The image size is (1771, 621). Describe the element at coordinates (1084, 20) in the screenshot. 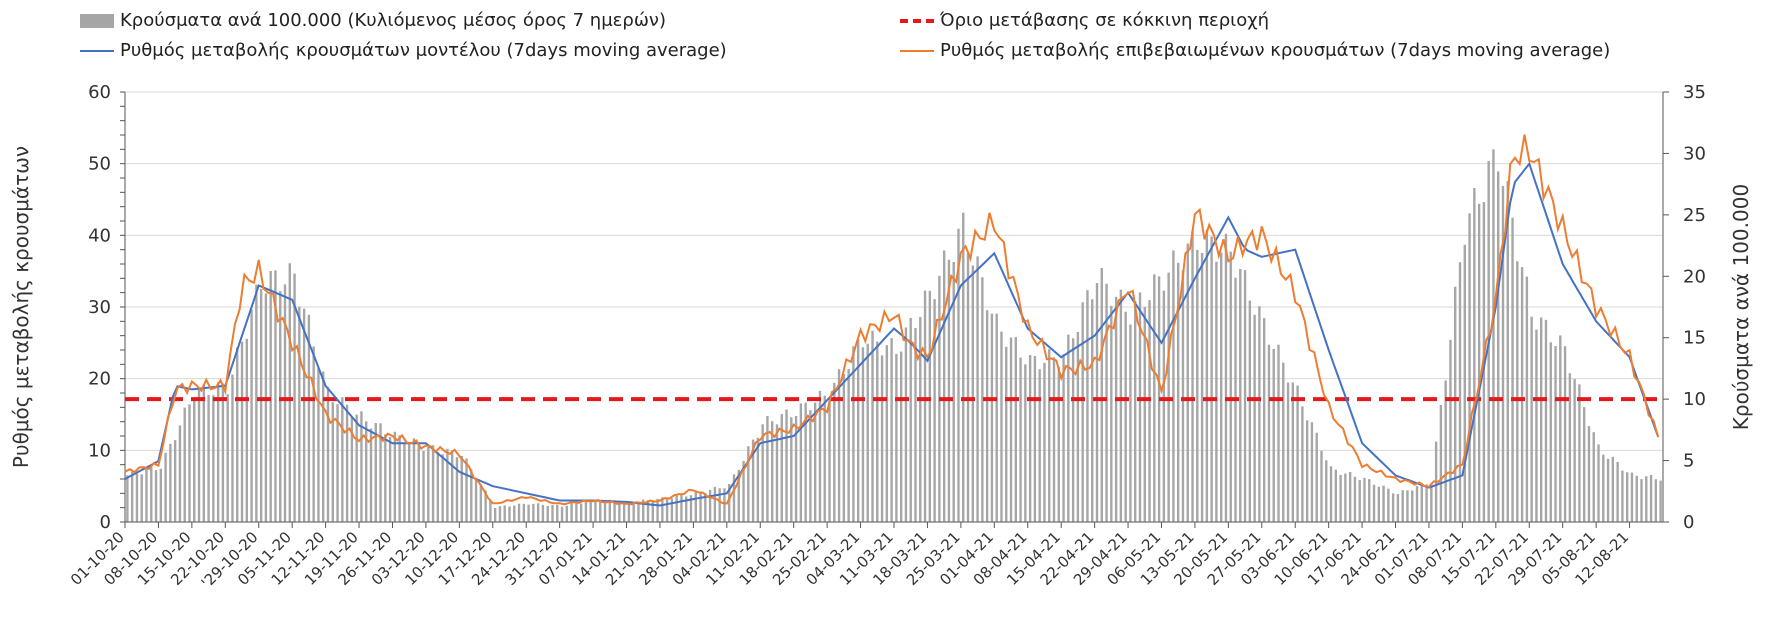

I see `legend-item-threshold: Όριο μετάβασης σε κόκκινη περιοχή` at that location.